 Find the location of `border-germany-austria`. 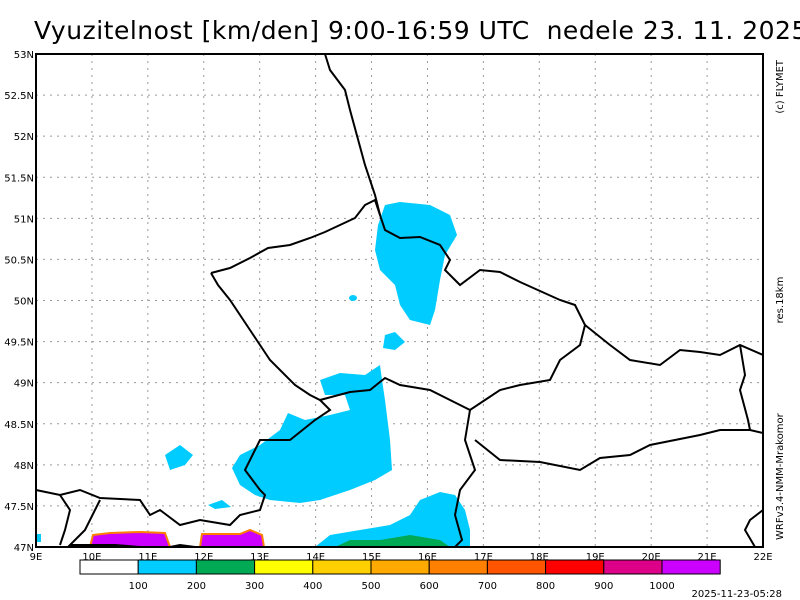

border-germany-austria is located at coordinates (183, 463).